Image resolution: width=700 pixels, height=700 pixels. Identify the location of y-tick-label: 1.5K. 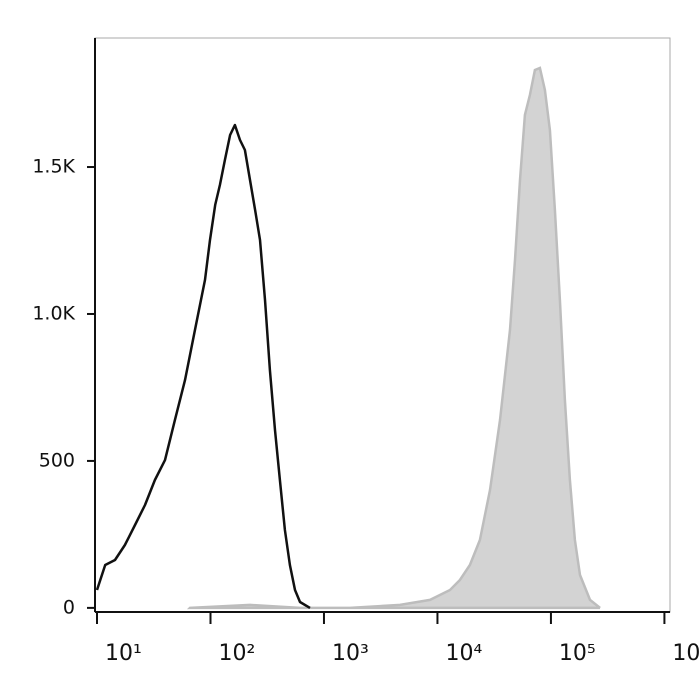
(53, 167).